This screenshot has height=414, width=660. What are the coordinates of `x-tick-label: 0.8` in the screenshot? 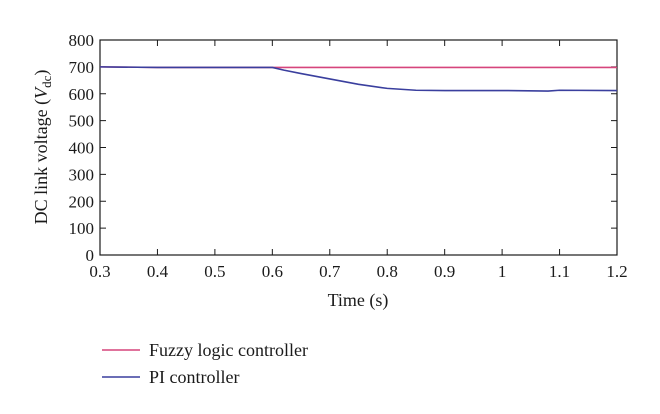 It's located at (387, 271).